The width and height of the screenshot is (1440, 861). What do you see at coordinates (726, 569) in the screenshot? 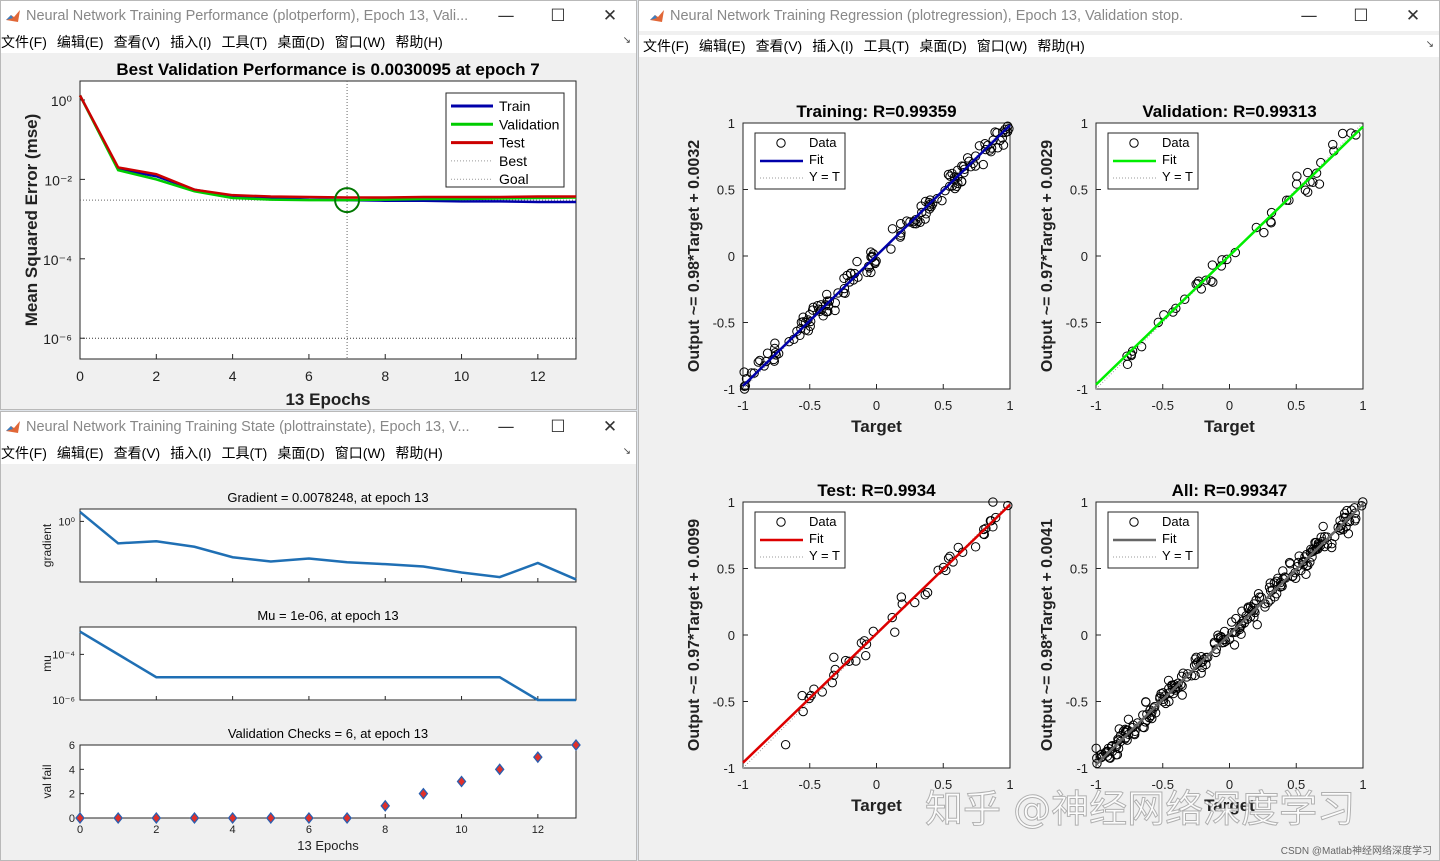
I see `y-tick-label: 0.5` at bounding box center [726, 569].